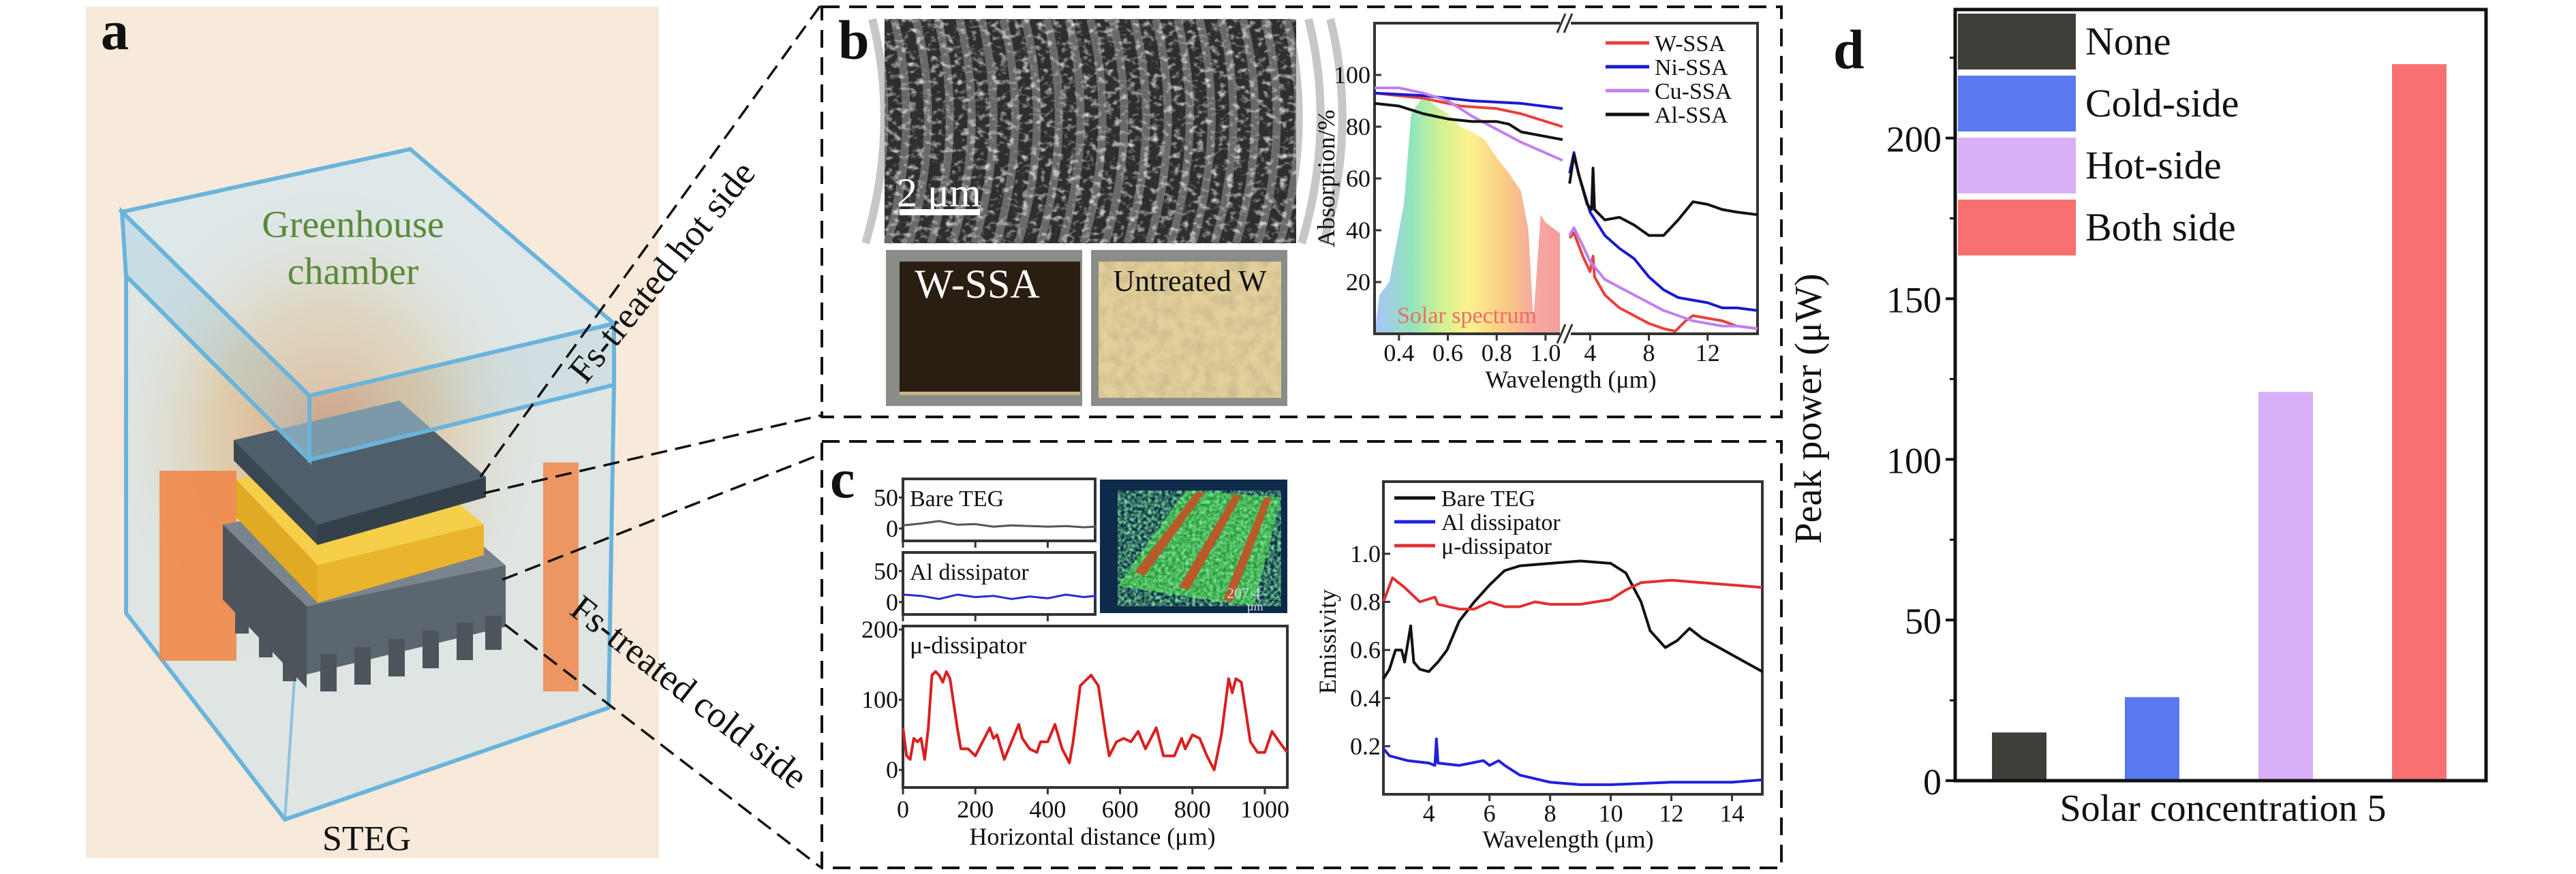 Image resolution: width=2576 pixels, height=874 pixels. I want to click on y-axis-label: Peak power (μW), so click(1809, 409).